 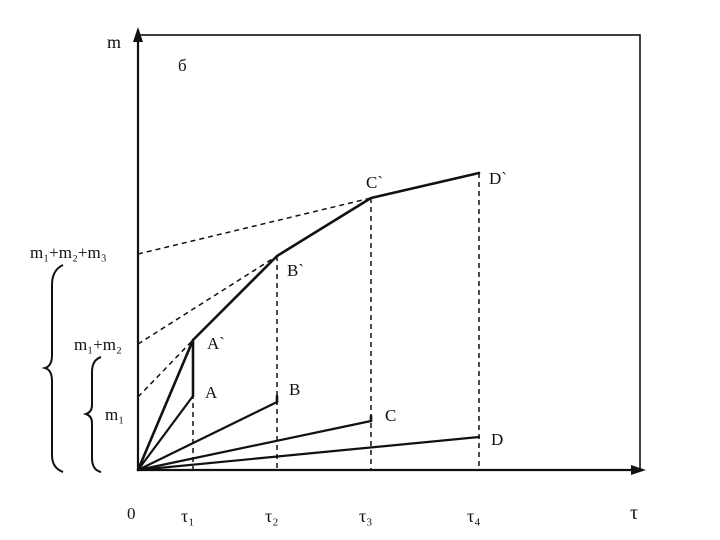 What do you see at coordinates (497, 439) in the screenshot?
I see `label-D: D` at bounding box center [497, 439].